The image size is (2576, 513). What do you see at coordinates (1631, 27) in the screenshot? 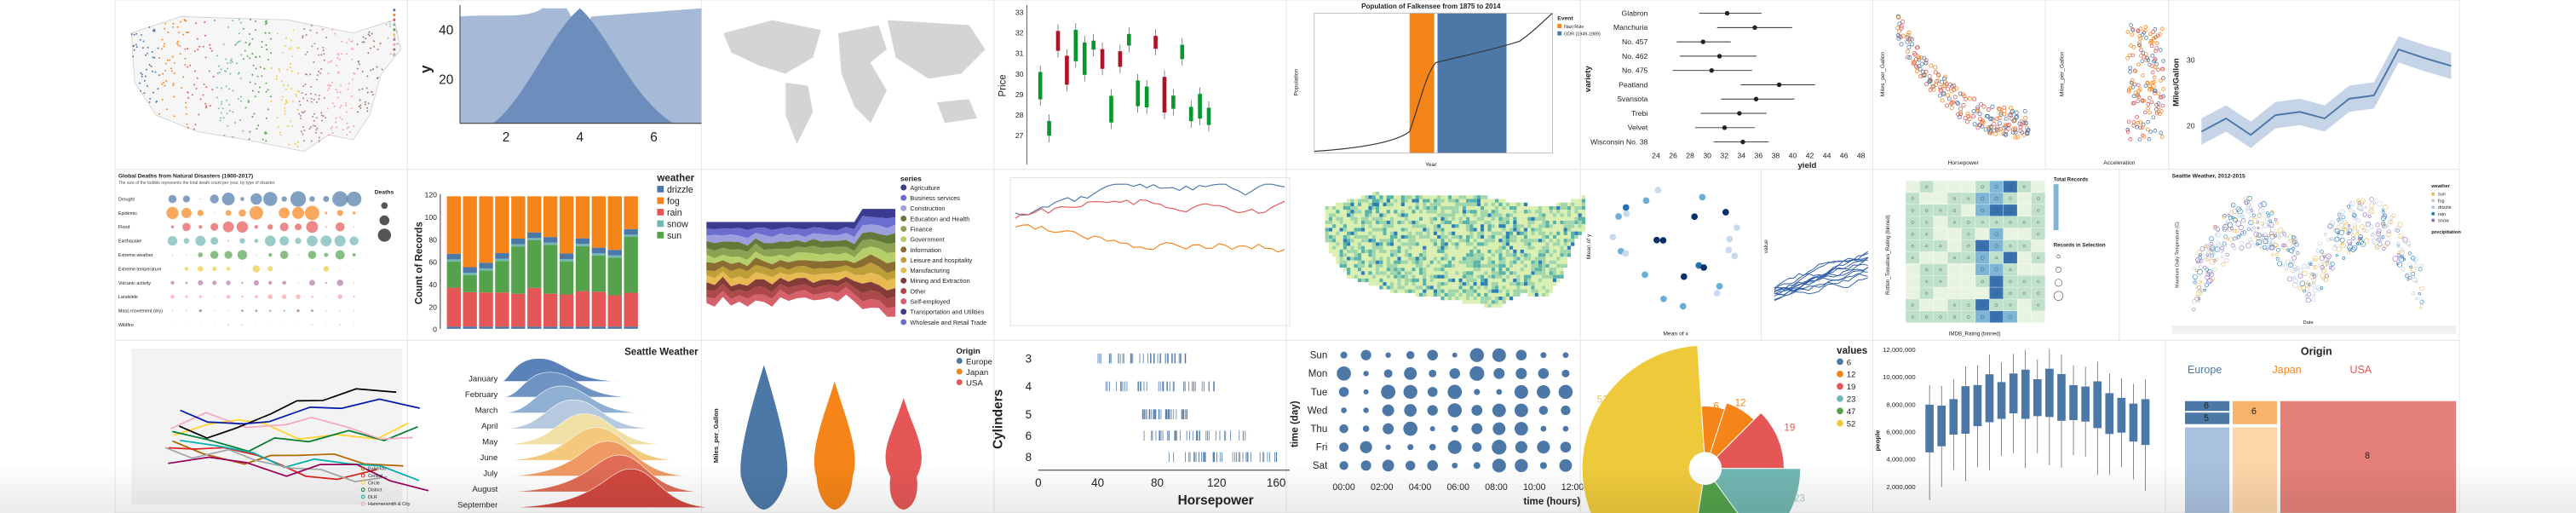
I see `label: Manchuria` at bounding box center [1631, 27].